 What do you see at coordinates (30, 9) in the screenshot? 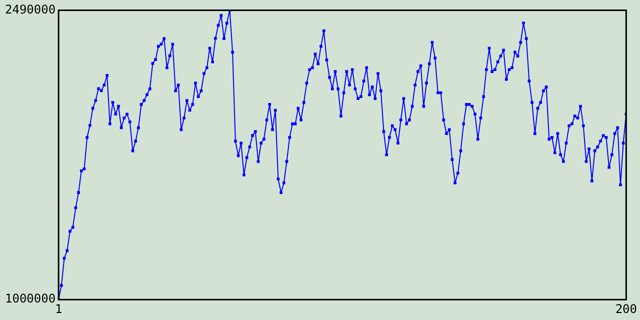
I see `y-tick-label: 2490000` at bounding box center [30, 9].